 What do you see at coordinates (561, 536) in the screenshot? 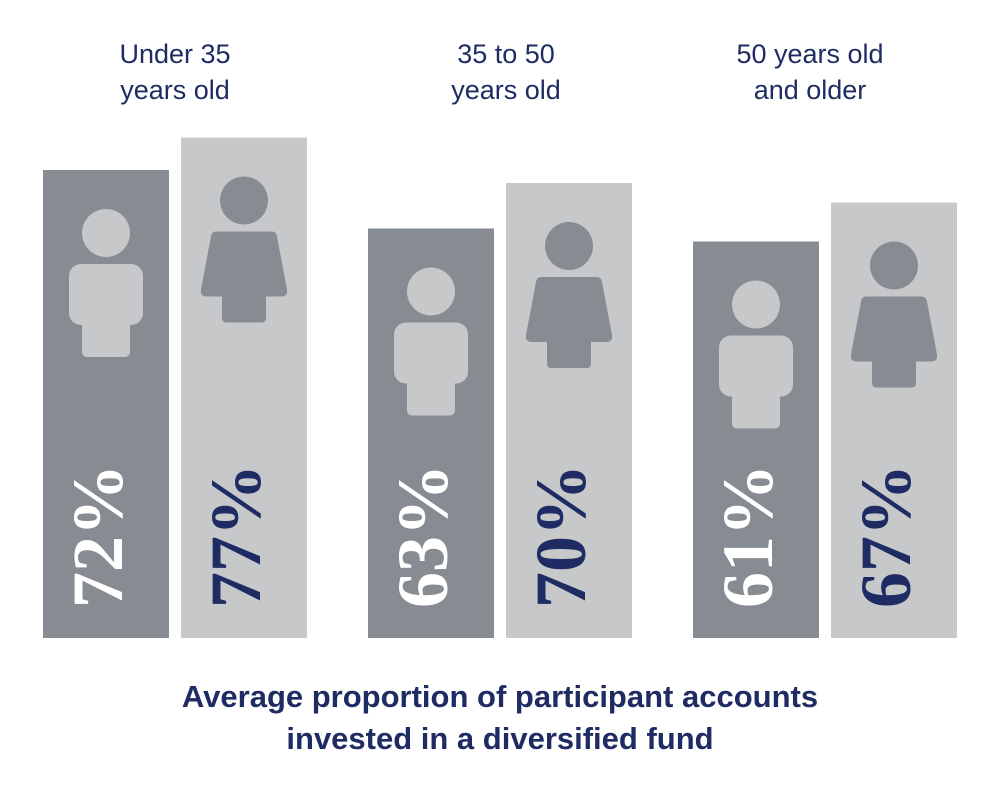
I see `bar-value-label-female-2: 70%` at bounding box center [561, 536].